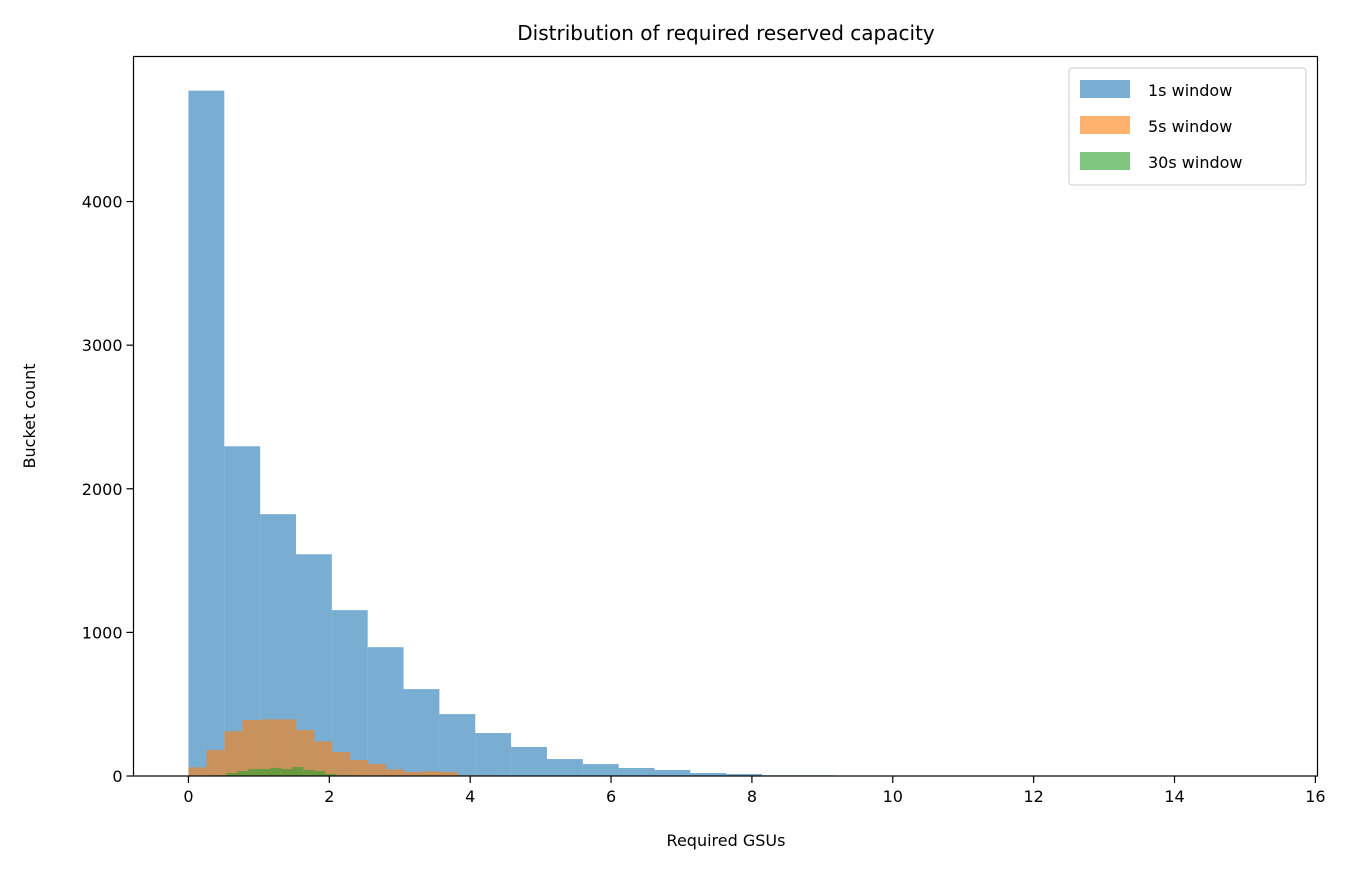 The width and height of the screenshot is (1351, 874). I want to click on legend-label: 5s window, so click(1190, 126).